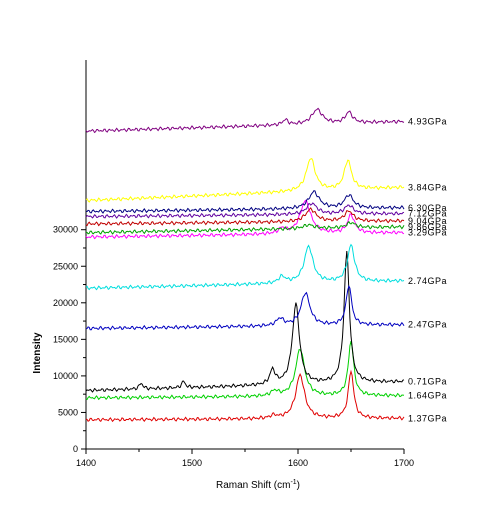  What do you see at coordinates (427, 208) in the screenshot?
I see `series-label: 6.30GPa` at bounding box center [427, 208].